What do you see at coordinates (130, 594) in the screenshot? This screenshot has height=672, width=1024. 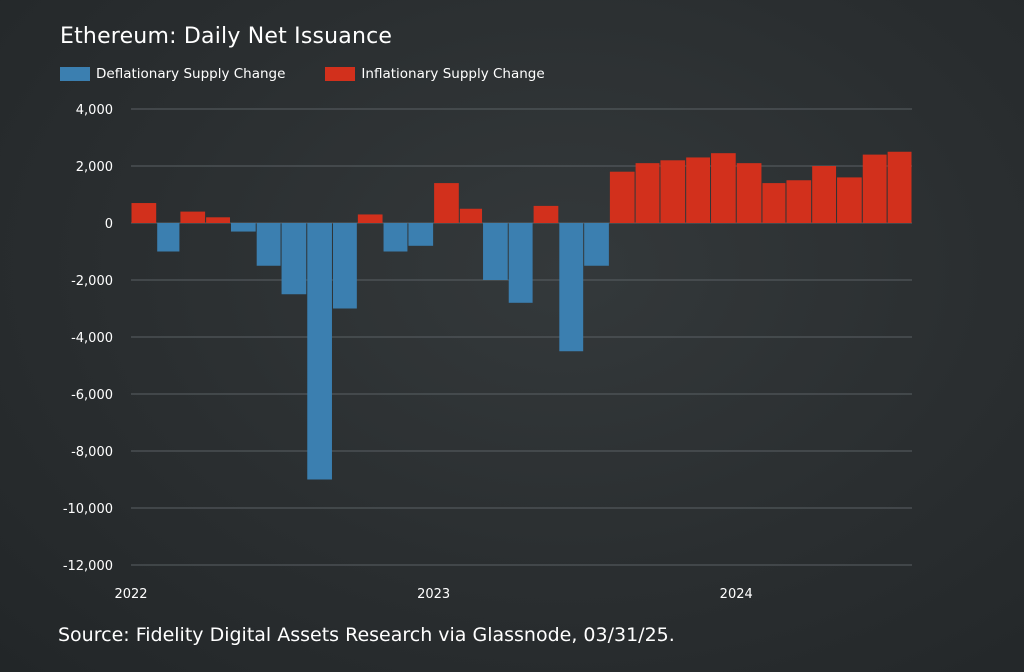 I see `x-tick-label: 2022` at bounding box center [130, 594].